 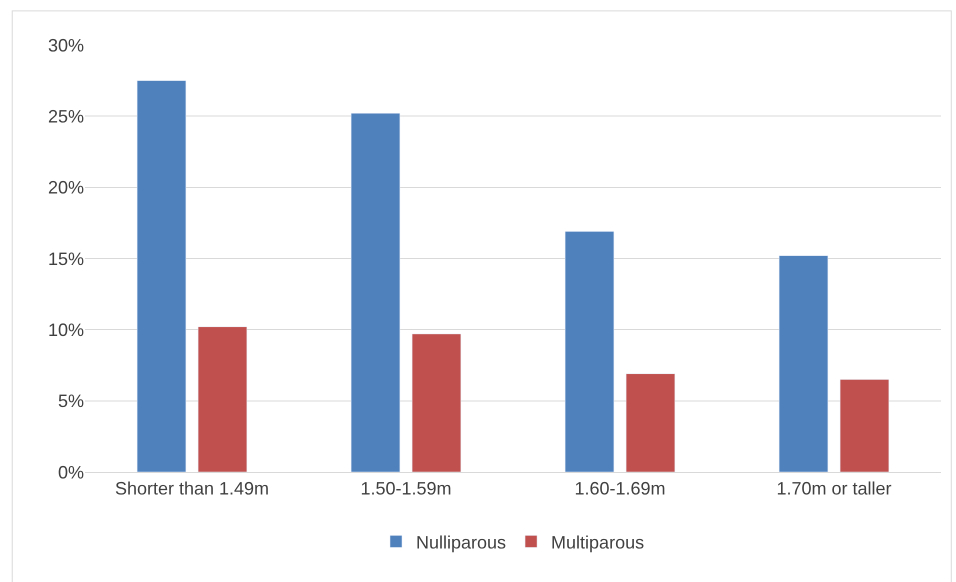 What do you see at coordinates (620, 488) in the screenshot?
I see `x-tick-label: 1.60-1.69m` at bounding box center [620, 488].